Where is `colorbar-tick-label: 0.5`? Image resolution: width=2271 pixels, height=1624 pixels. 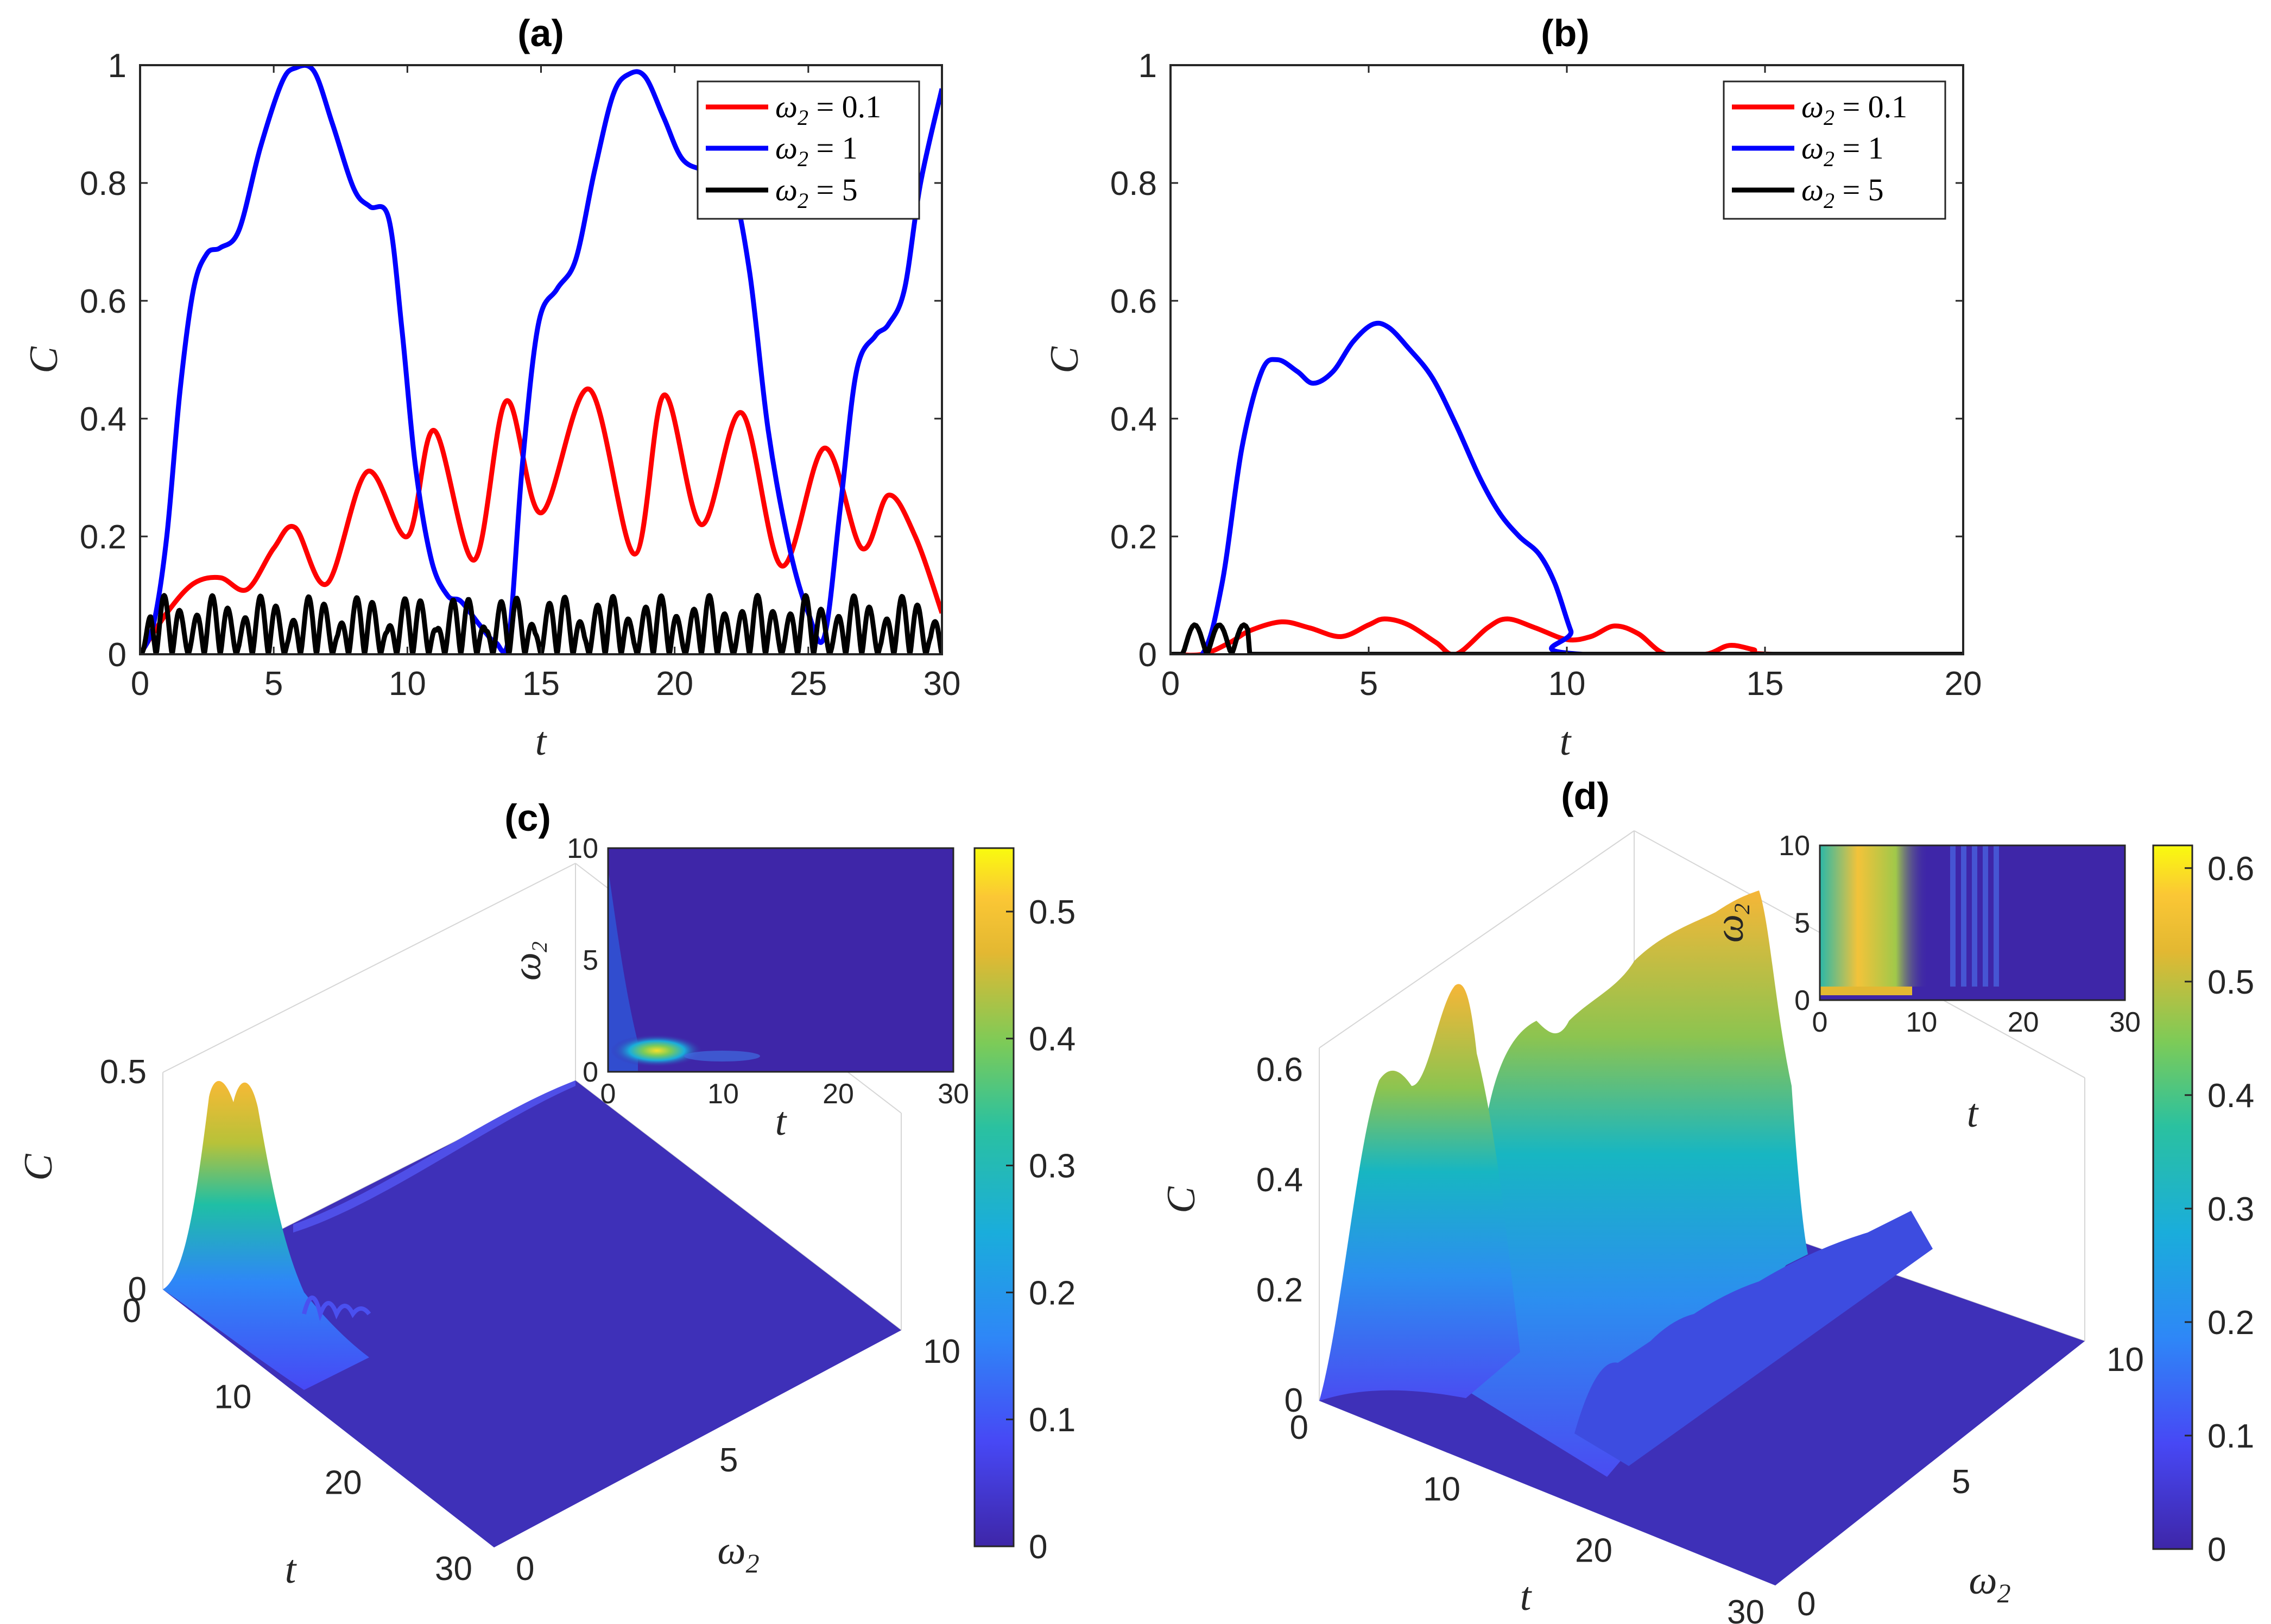
colorbar-tick-label: 0.5 is located at coordinates (1052, 912).